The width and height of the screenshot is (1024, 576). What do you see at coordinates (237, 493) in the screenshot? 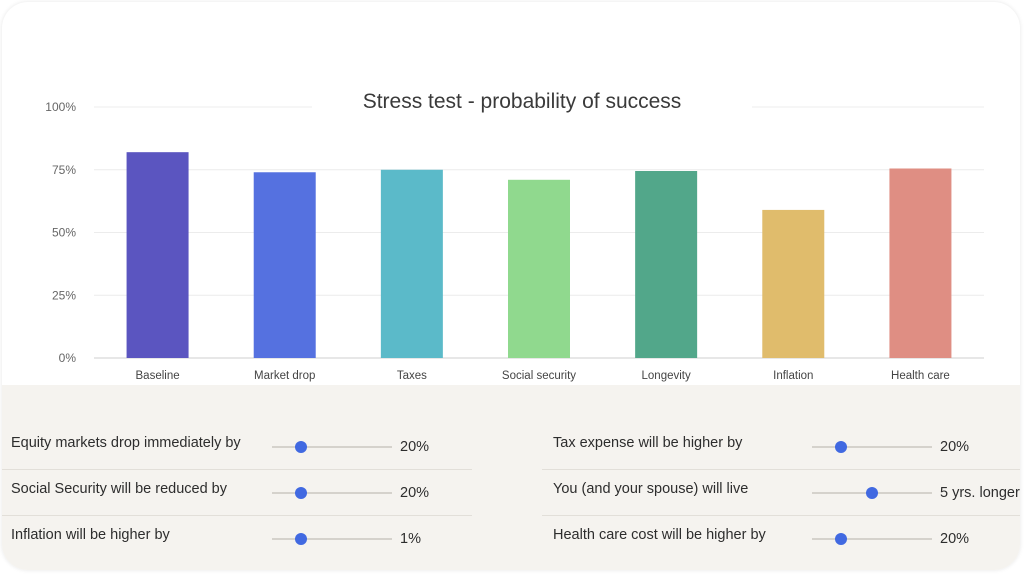
I see `social-security-control: Social Security will be reduced by 20%` at bounding box center [237, 493].